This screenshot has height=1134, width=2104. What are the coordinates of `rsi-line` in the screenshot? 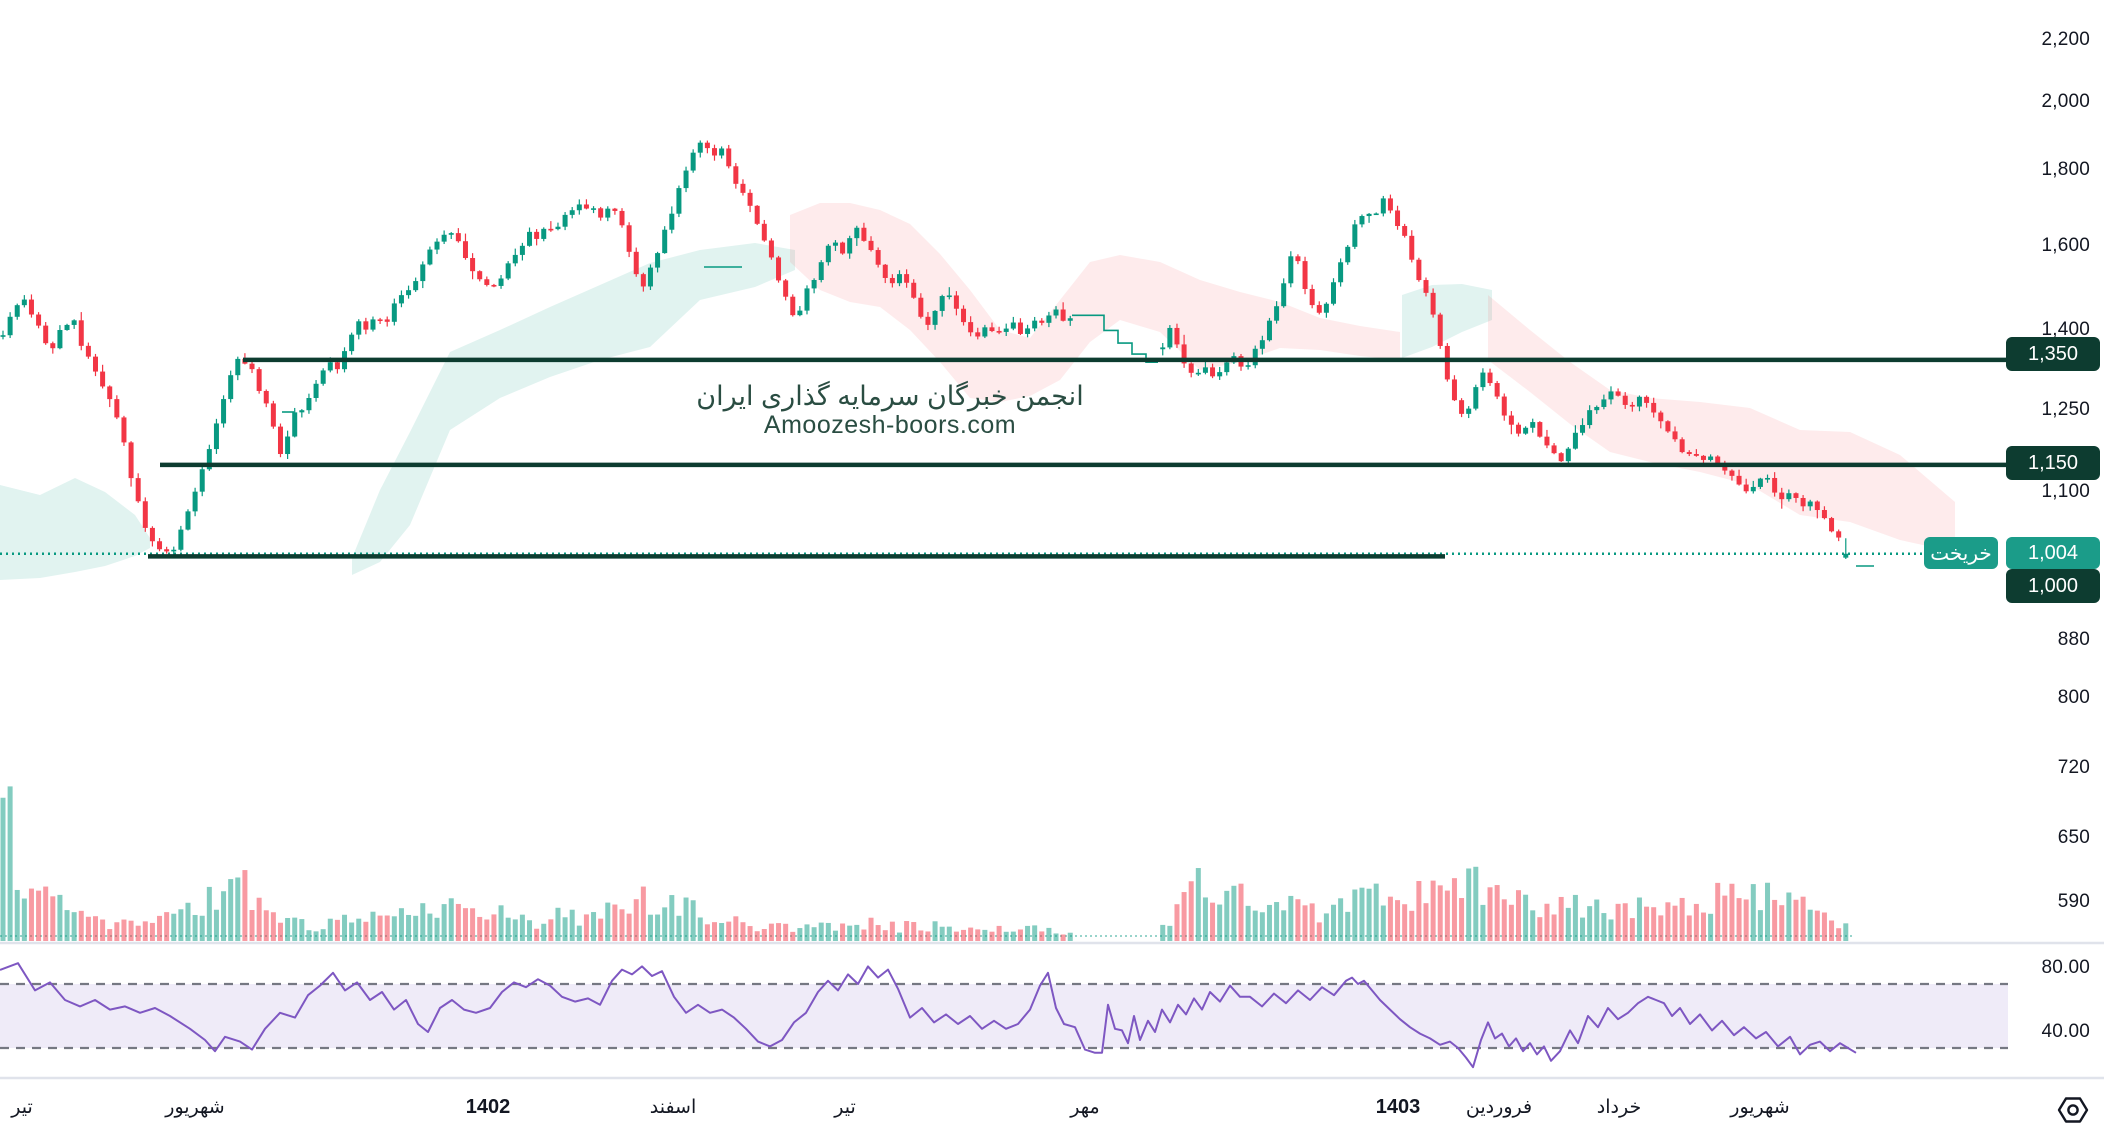 It's located at (928, 1015).